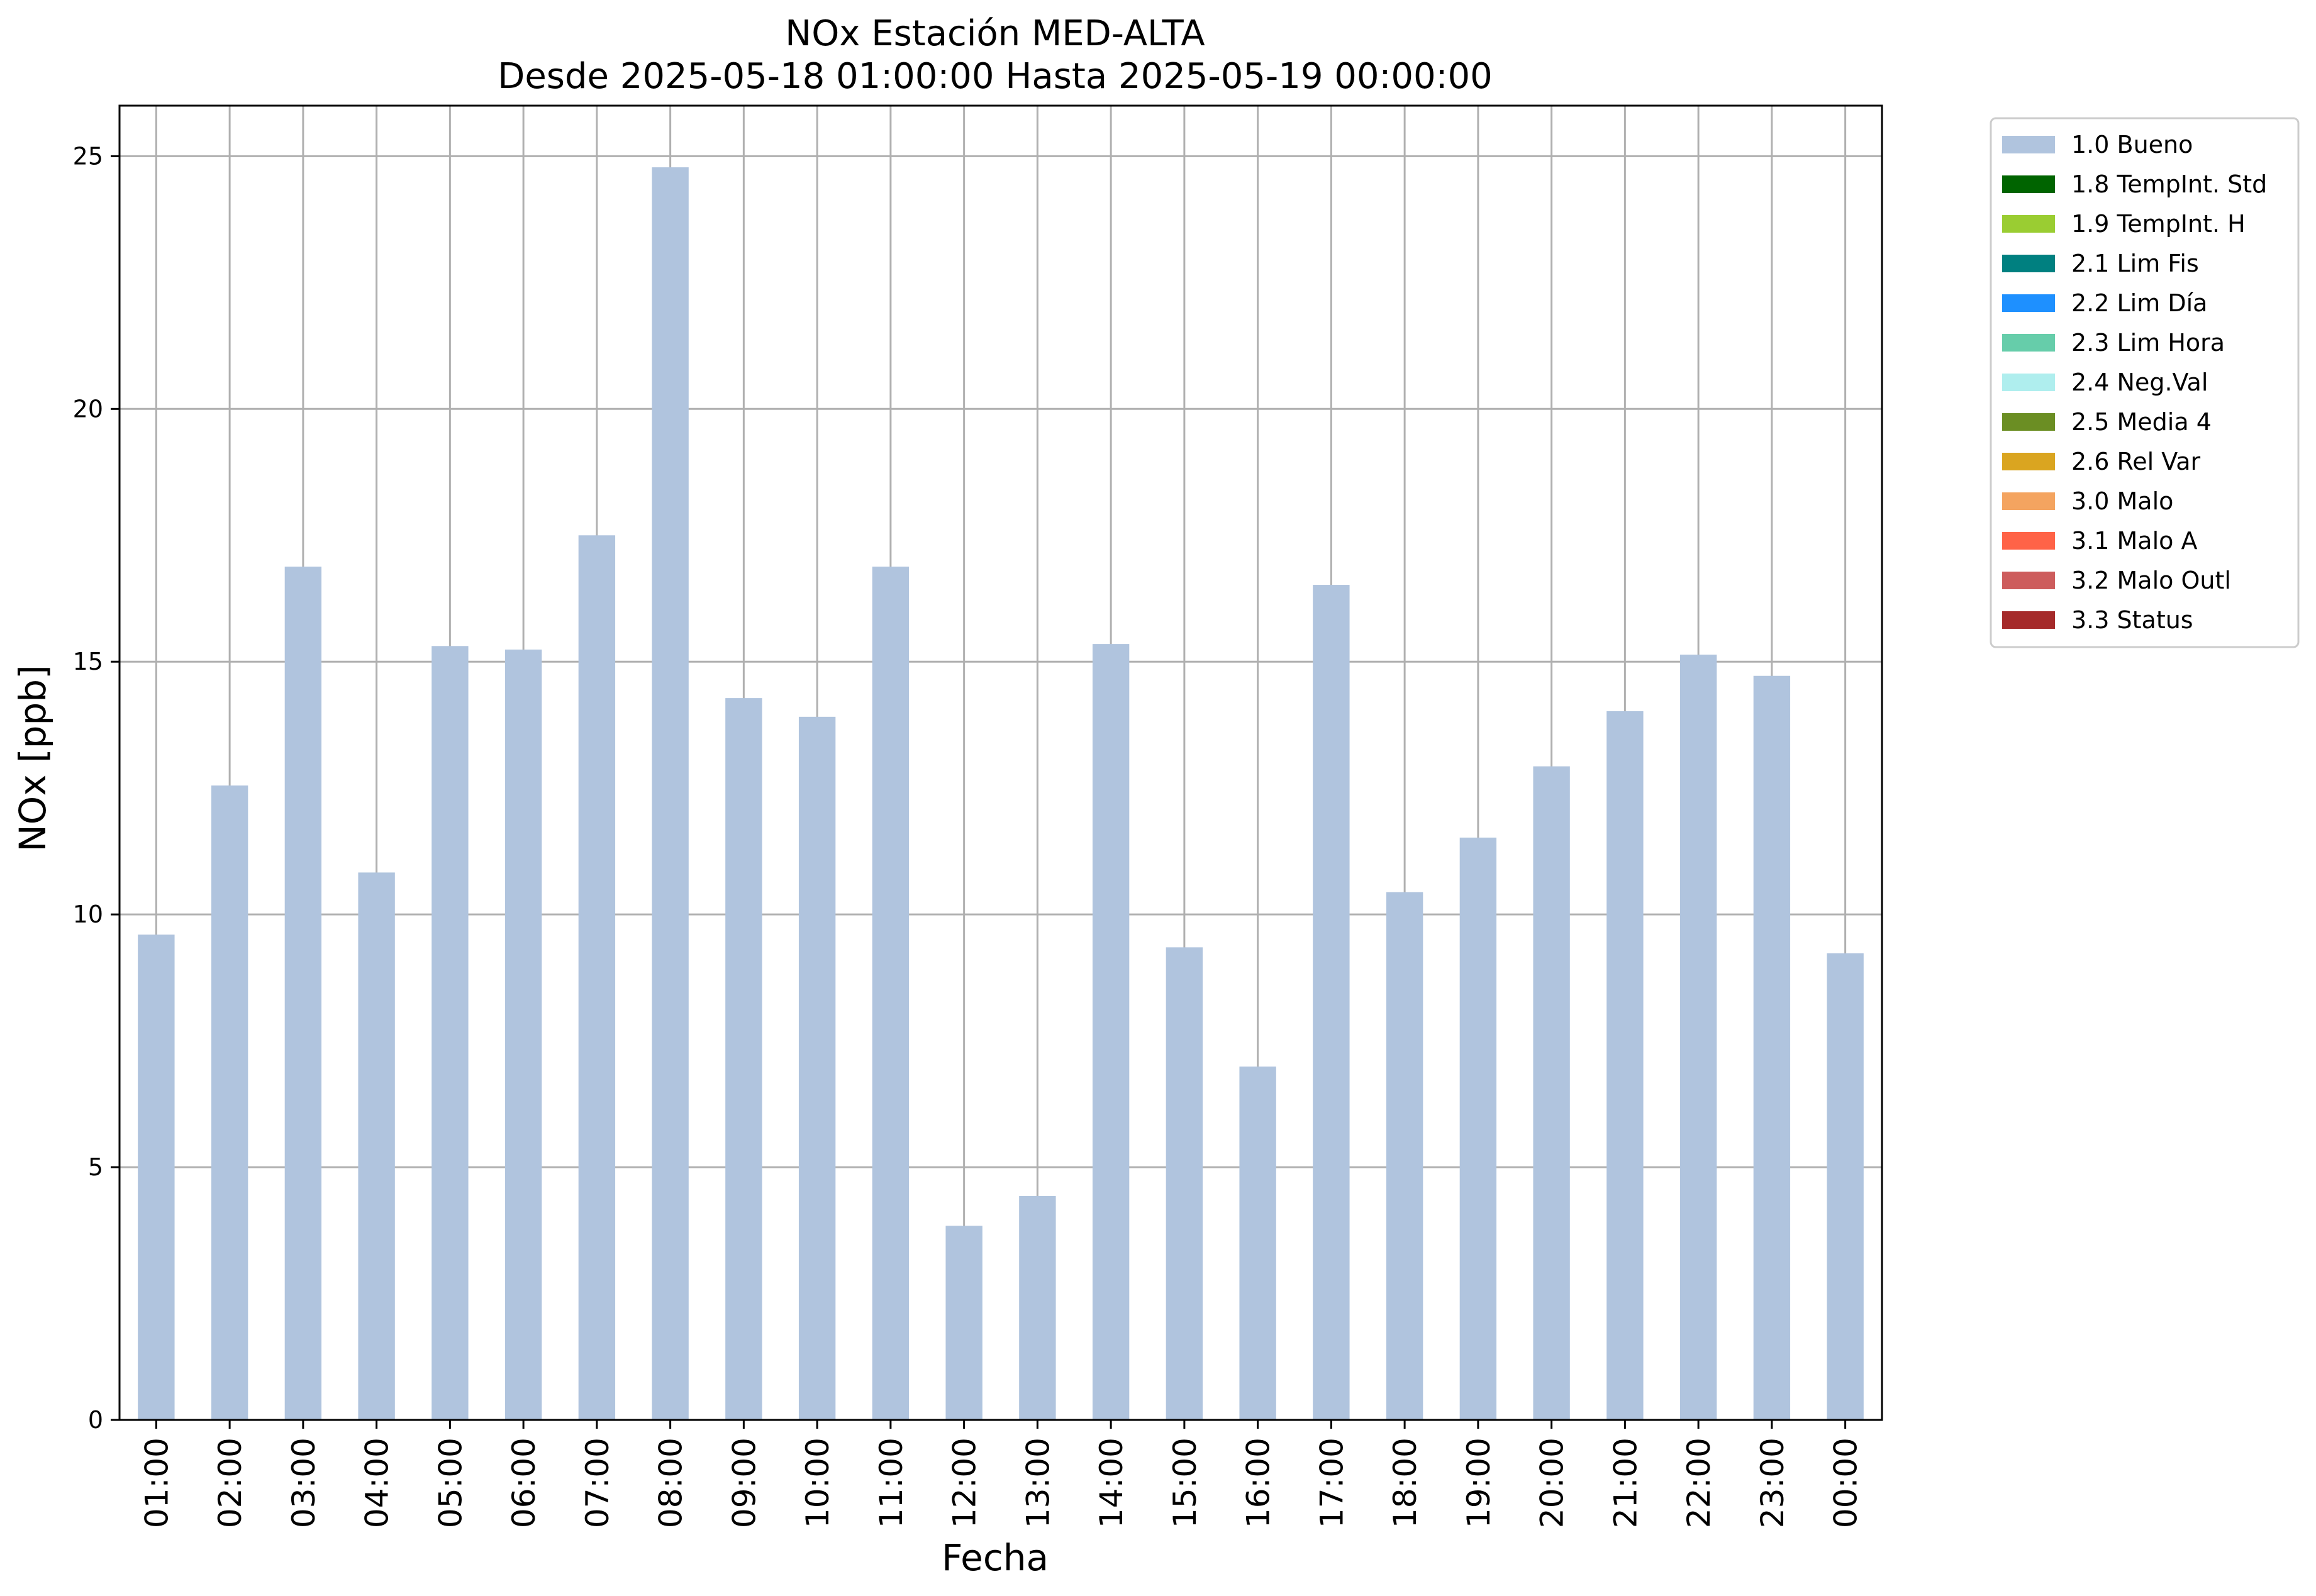 The image size is (2316, 1596). What do you see at coordinates (2028, 263) in the screenshot?
I see `legend-swatch-2.1 Lim Fis` at bounding box center [2028, 263].